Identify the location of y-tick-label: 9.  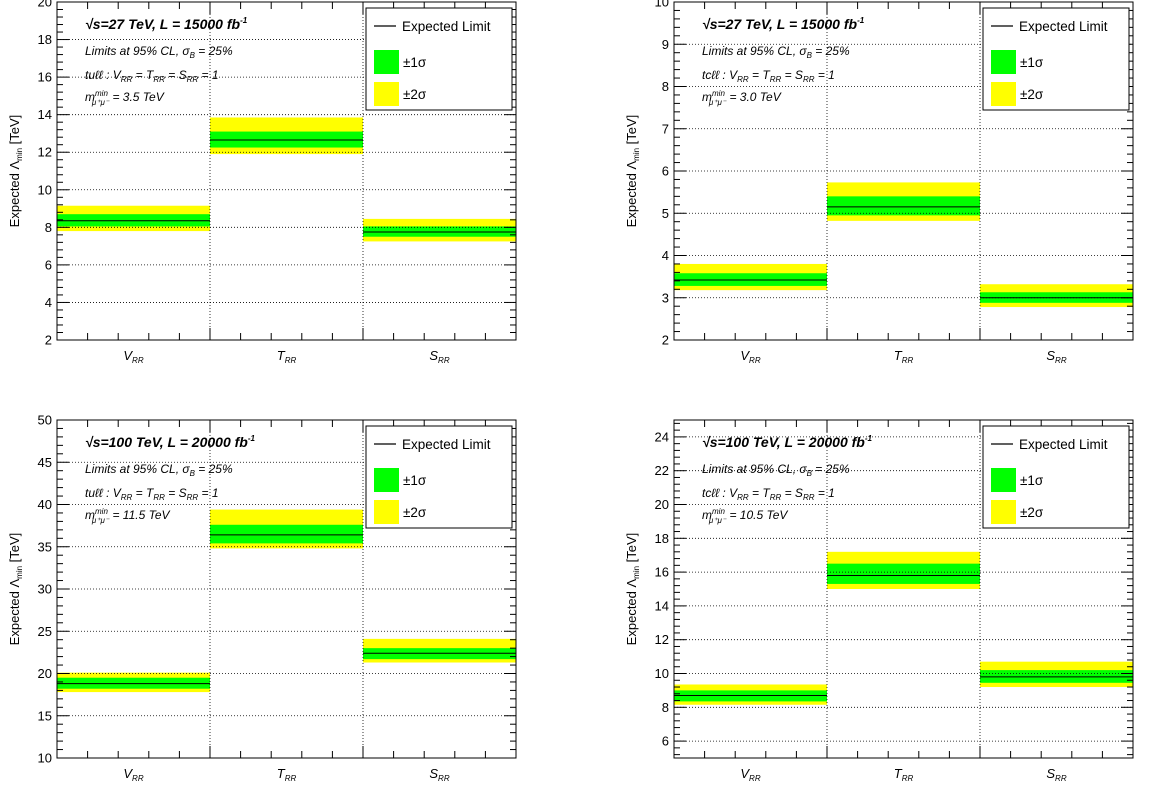
(665, 44).